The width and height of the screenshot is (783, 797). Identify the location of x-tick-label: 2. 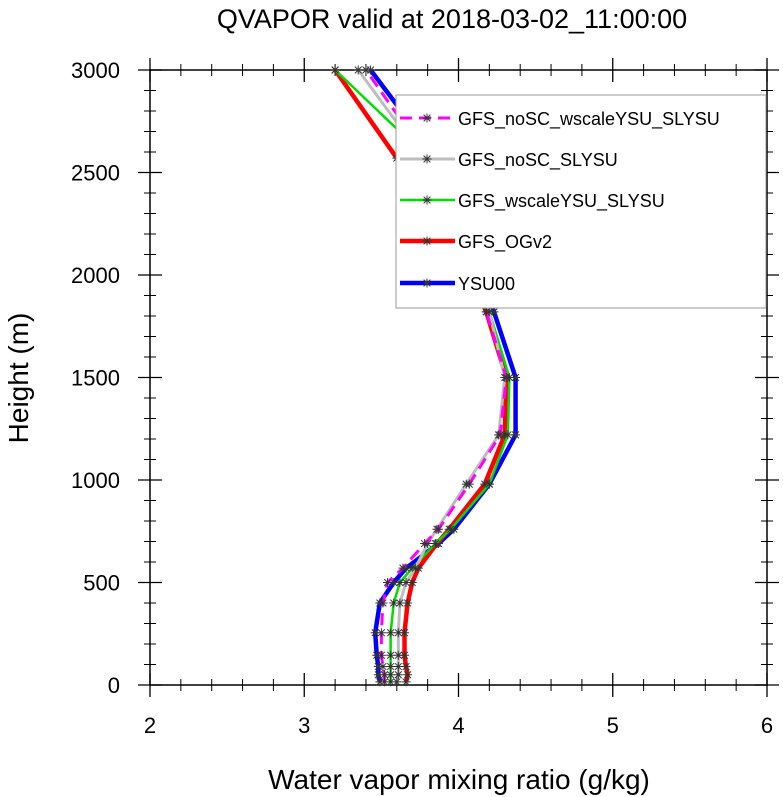
(150, 725).